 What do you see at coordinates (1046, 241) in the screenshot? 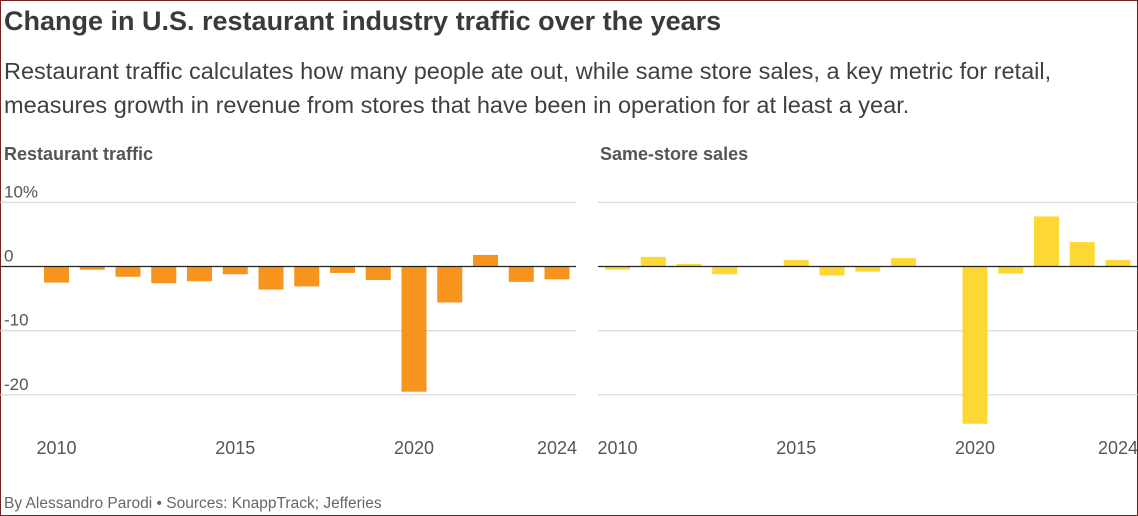
I see `bar-sales-2022` at bounding box center [1046, 241].